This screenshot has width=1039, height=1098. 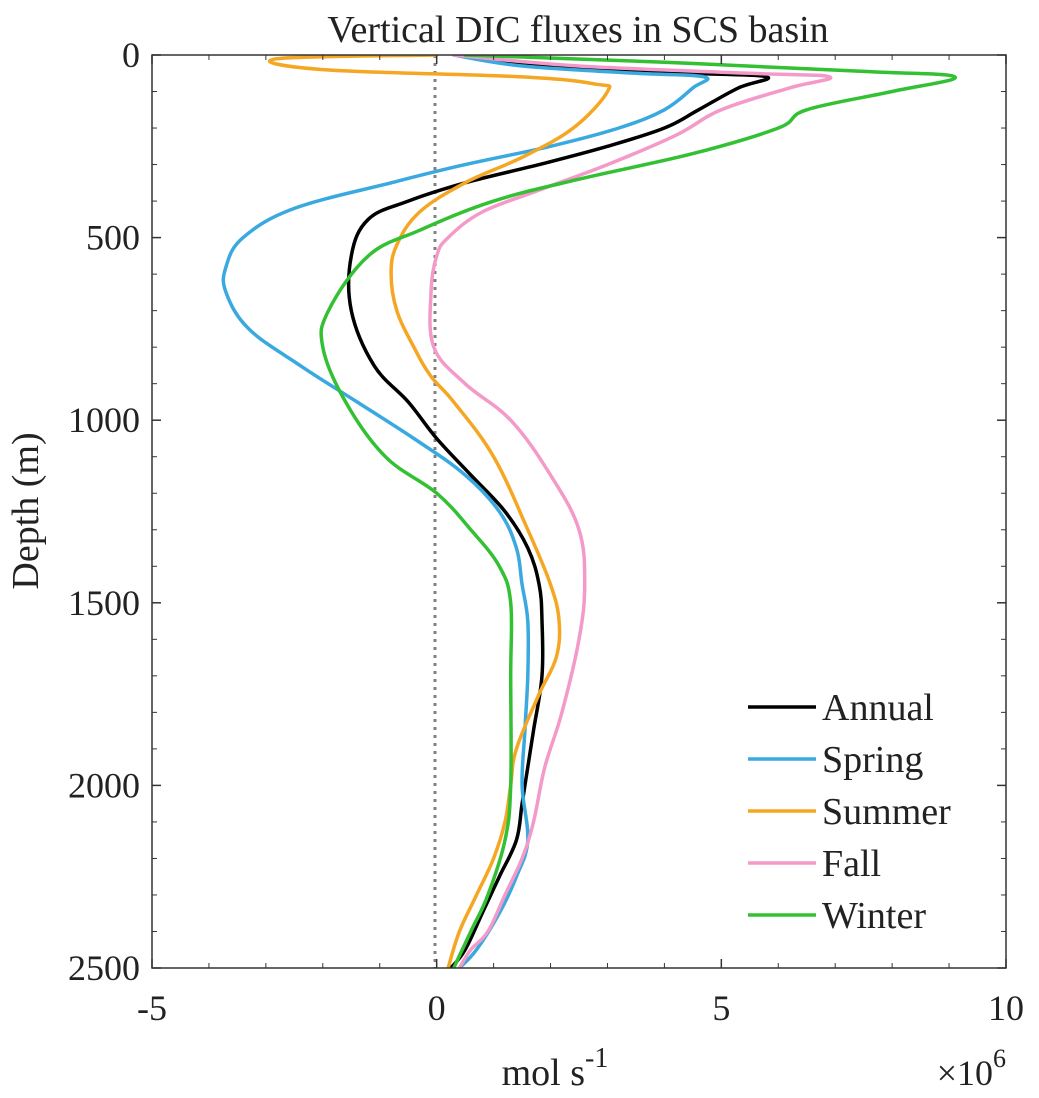 What do you see at coordinates (104, 785) in the screenshot?
I see `y-tick-label: 2000` at bounding box center [104, 785].